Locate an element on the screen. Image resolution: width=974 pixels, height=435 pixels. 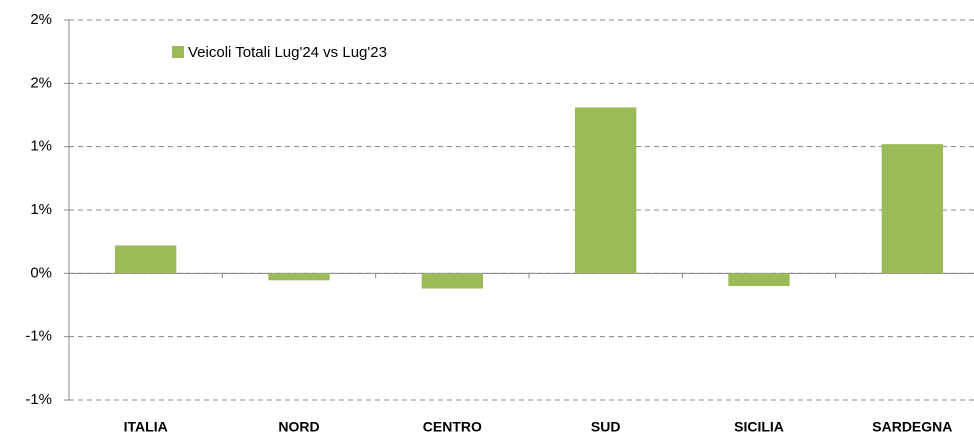
x-tick-label: NORD is located at coordinates (298, 427).